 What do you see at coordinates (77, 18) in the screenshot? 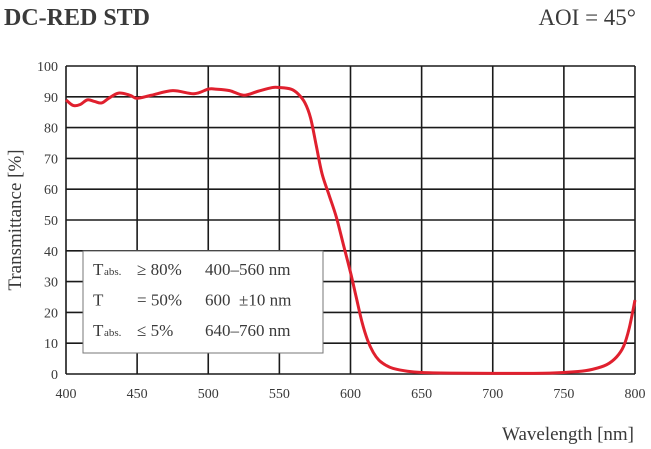
I see `chart-title: DC-RED STD` at bounding box center [77, 18].